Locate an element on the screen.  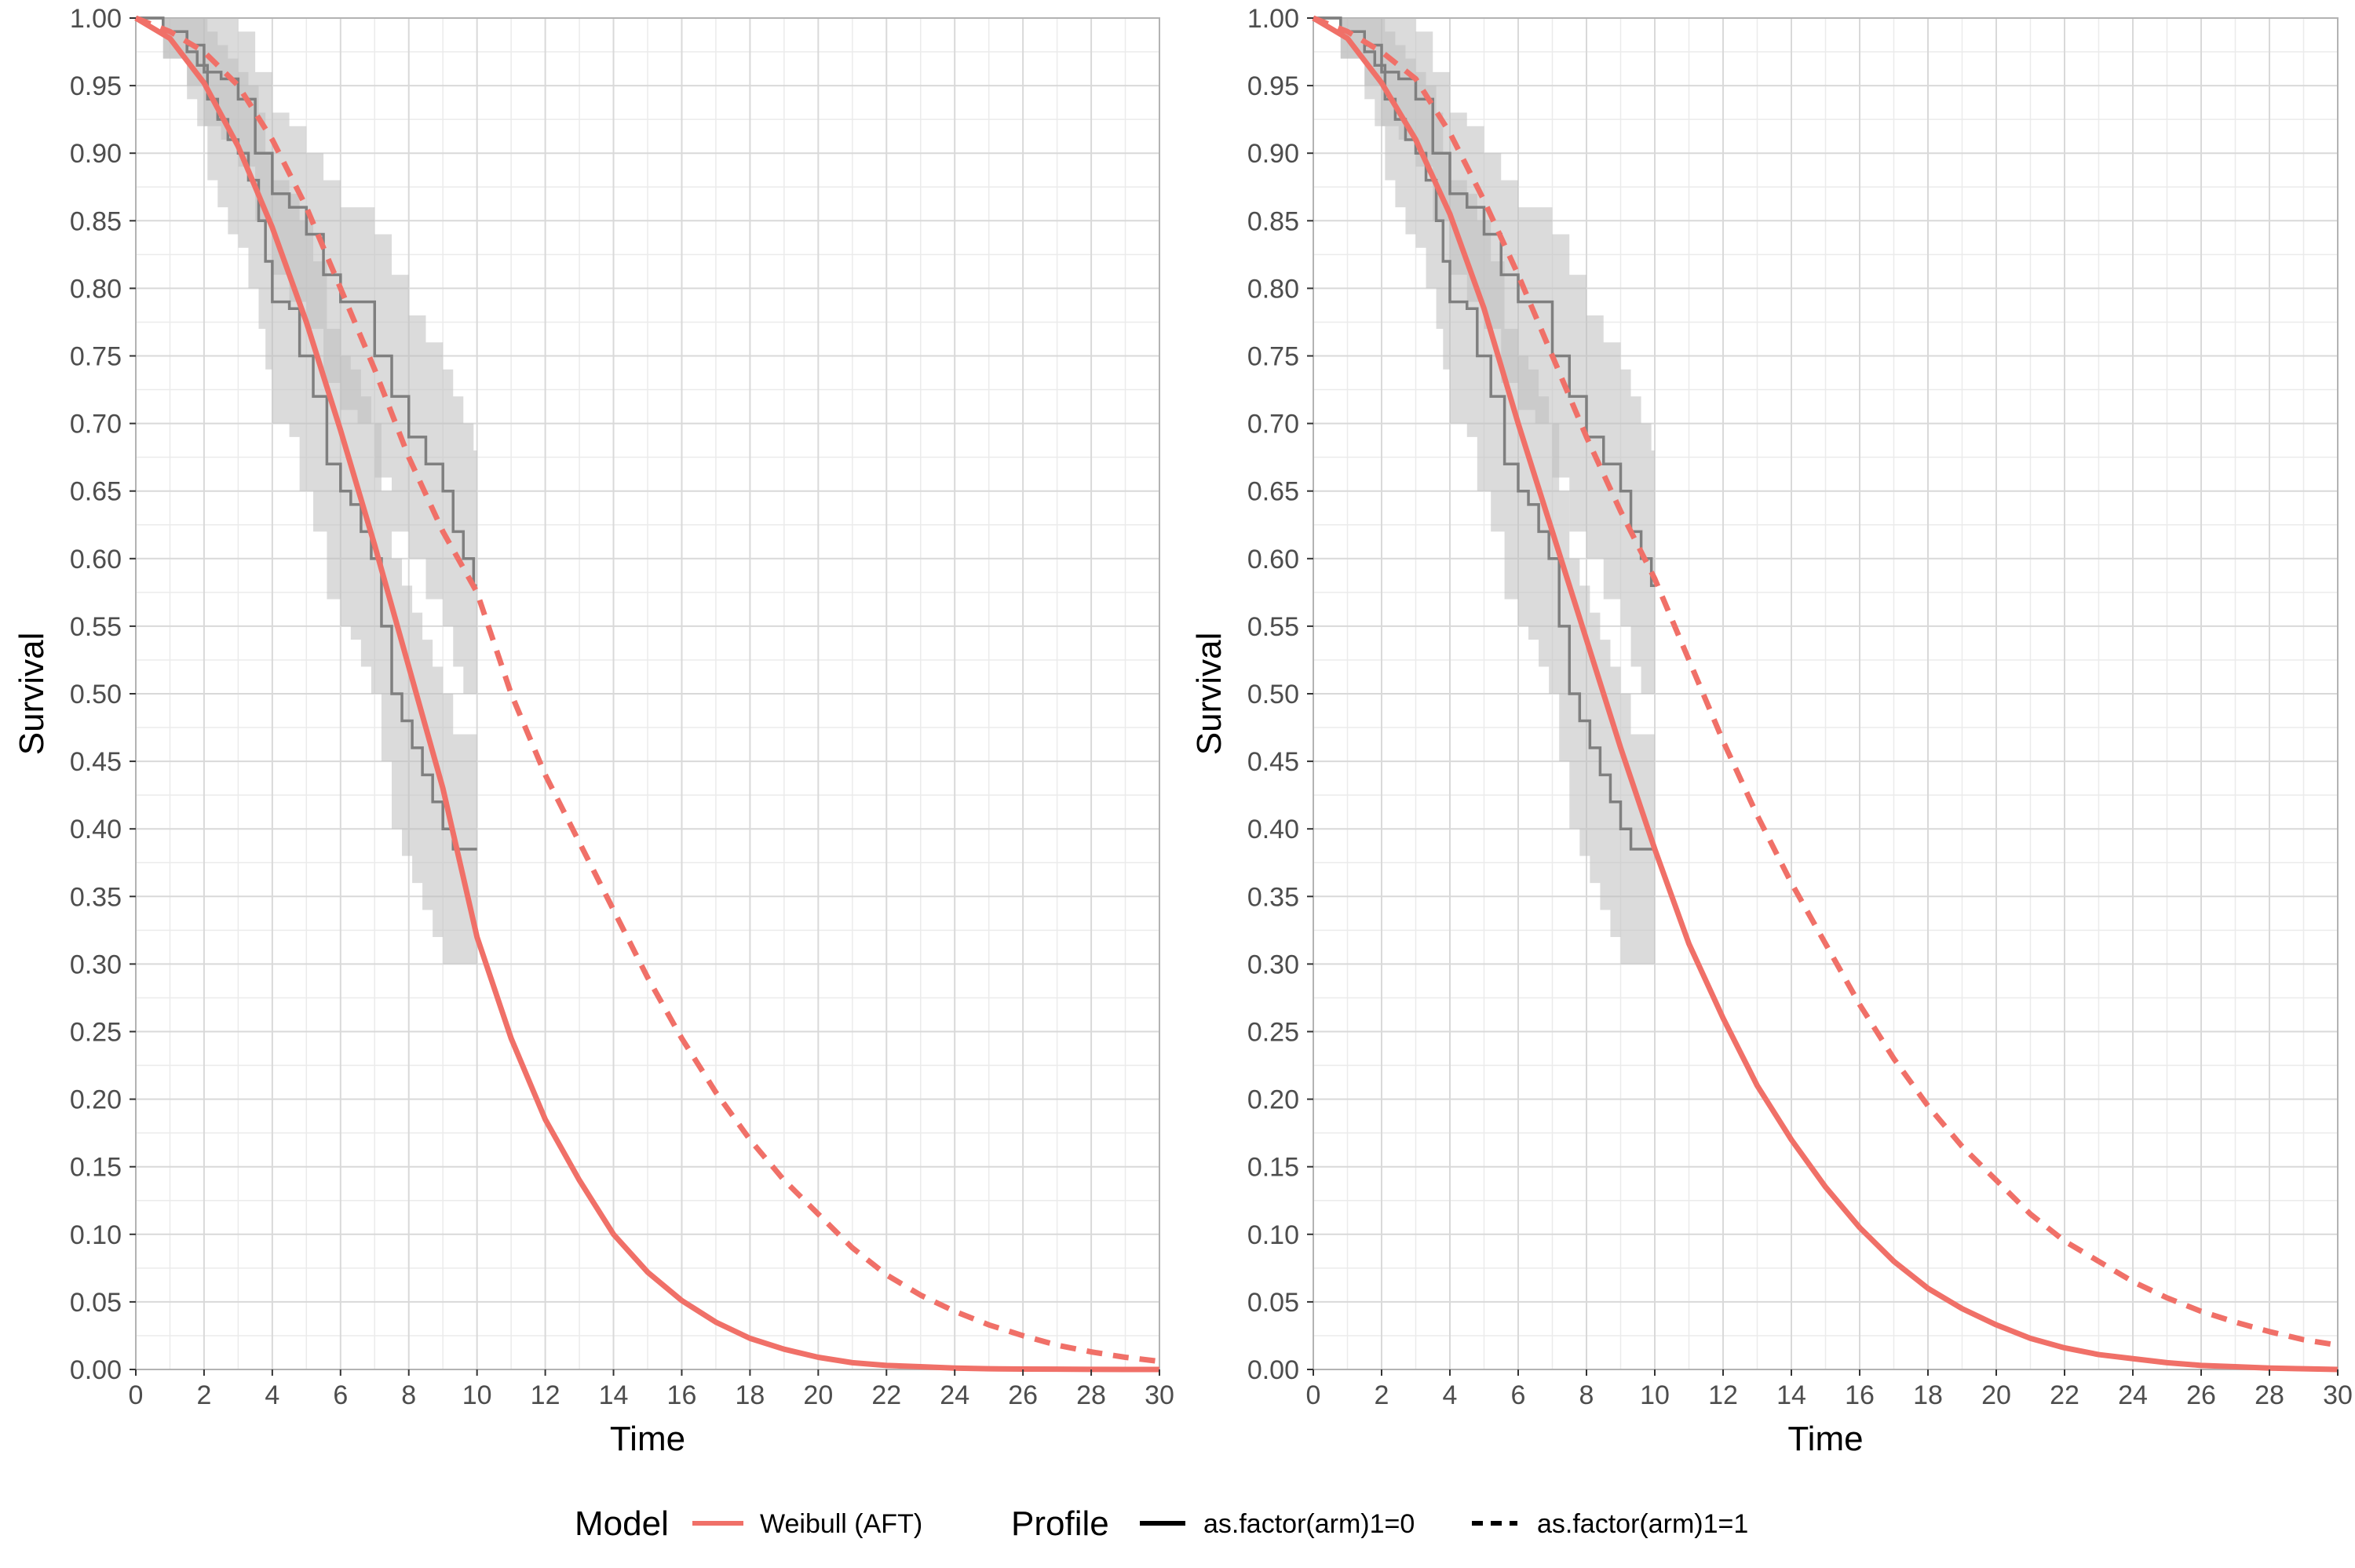
legend-model-title: Model is located at coordinates (622, 1523).